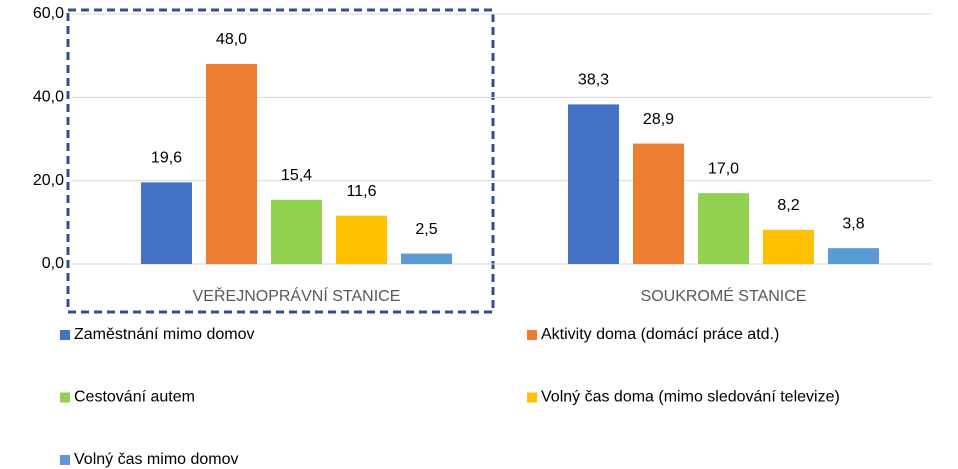 This screenshot has height=469, width=958. What do you see at coordinates (296, 175) in the screenshot?
I see `value-label: 15,4` at bounding box center [296, 175].